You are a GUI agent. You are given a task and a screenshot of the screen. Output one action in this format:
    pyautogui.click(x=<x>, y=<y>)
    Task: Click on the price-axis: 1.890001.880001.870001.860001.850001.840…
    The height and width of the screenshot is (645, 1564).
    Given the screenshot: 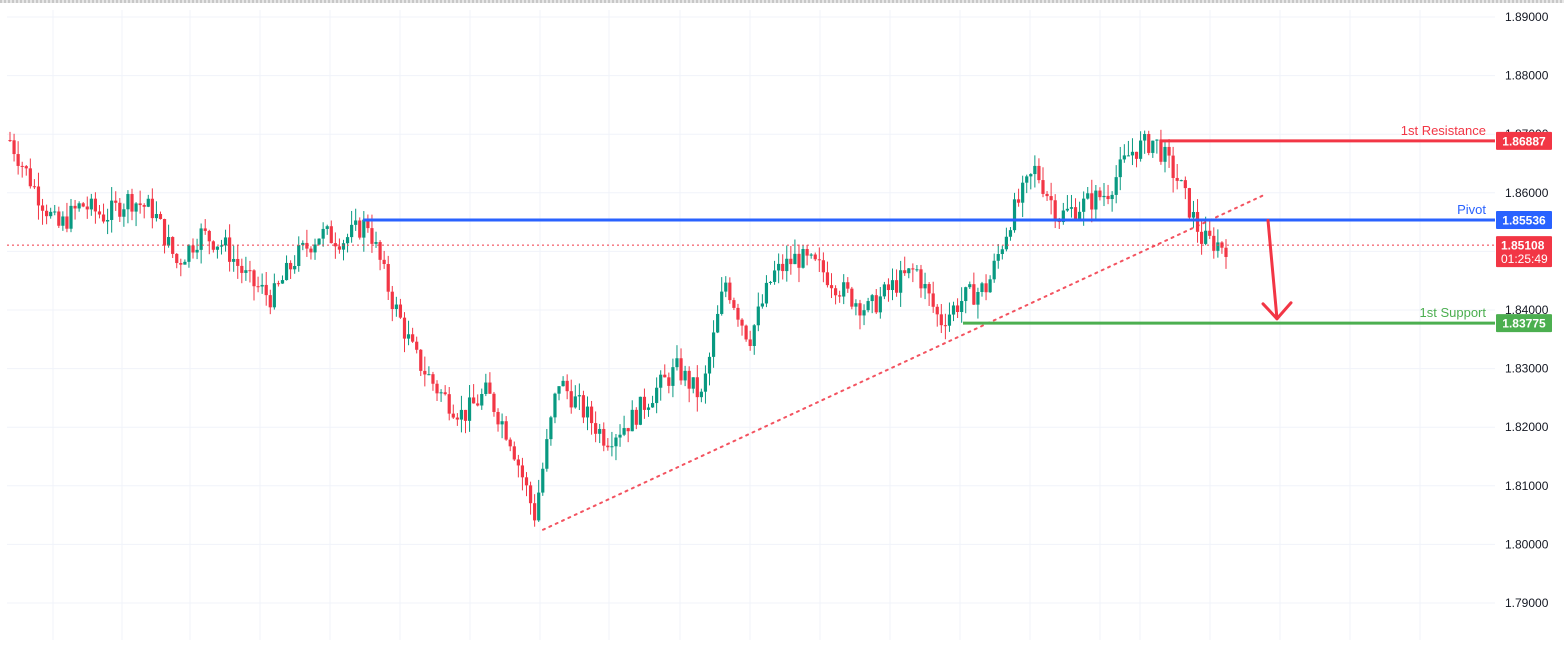 What is the action you would take?
    pyautogui.click(x=1524, y=310)
    